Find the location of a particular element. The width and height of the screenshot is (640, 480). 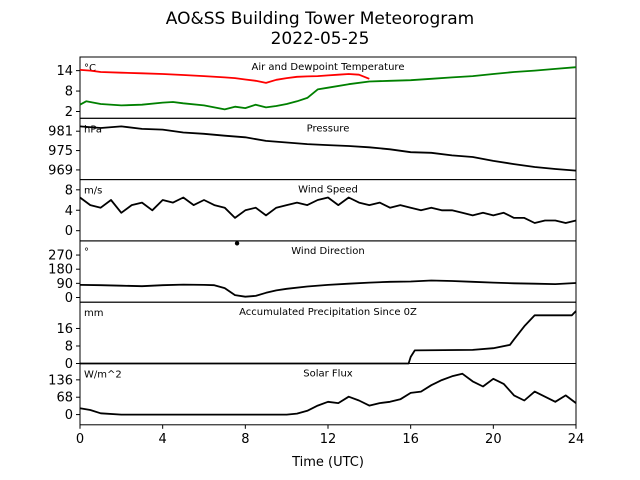

panel-5-ytick-label: 0 is located at coordinates (69, 364).